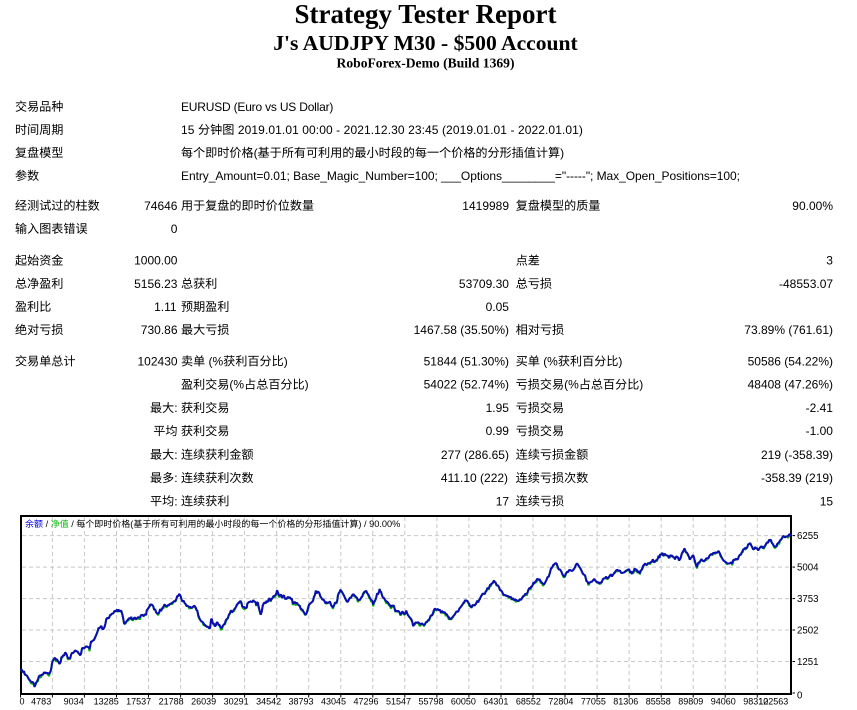 Image resolution: width=857 pixels, height=710 pixels. What do you see at coordinates (723, 702) in the screenshot?
I see `svg-text: 94060` at bounding box center [723, 702].